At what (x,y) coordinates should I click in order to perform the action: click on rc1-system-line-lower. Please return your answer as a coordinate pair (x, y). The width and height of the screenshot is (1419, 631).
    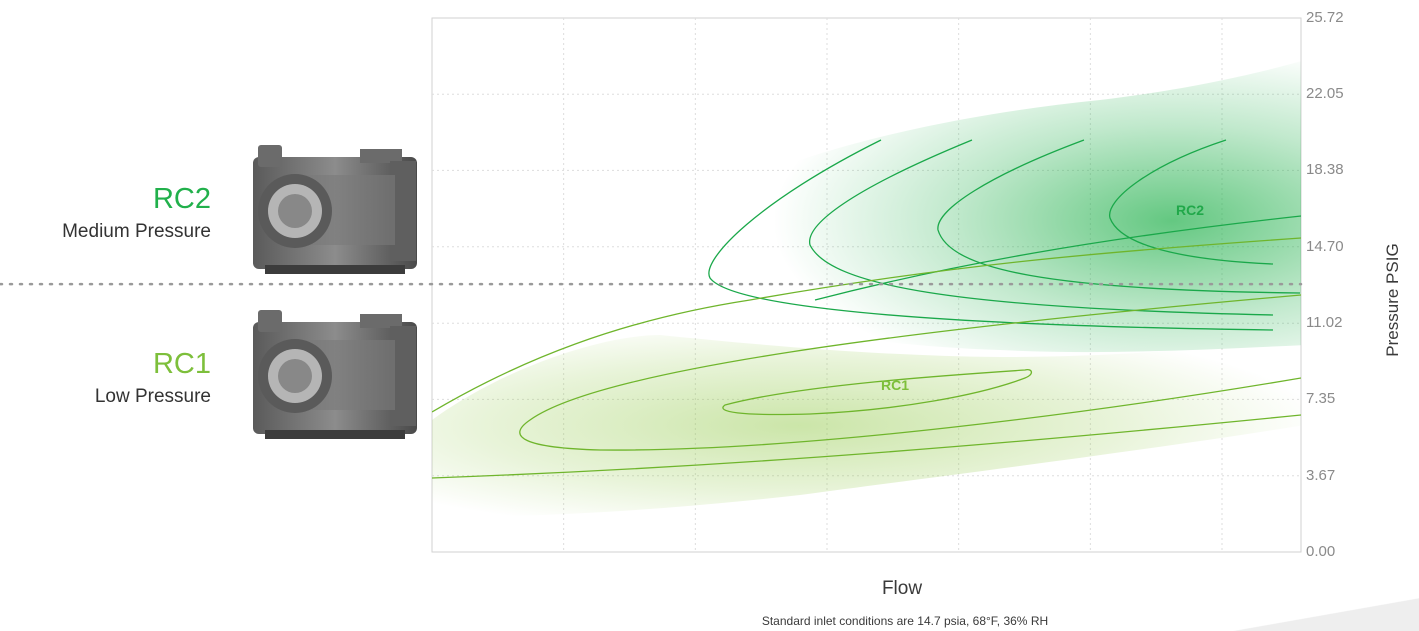
    Looking at the image, I should click on (866, 446).